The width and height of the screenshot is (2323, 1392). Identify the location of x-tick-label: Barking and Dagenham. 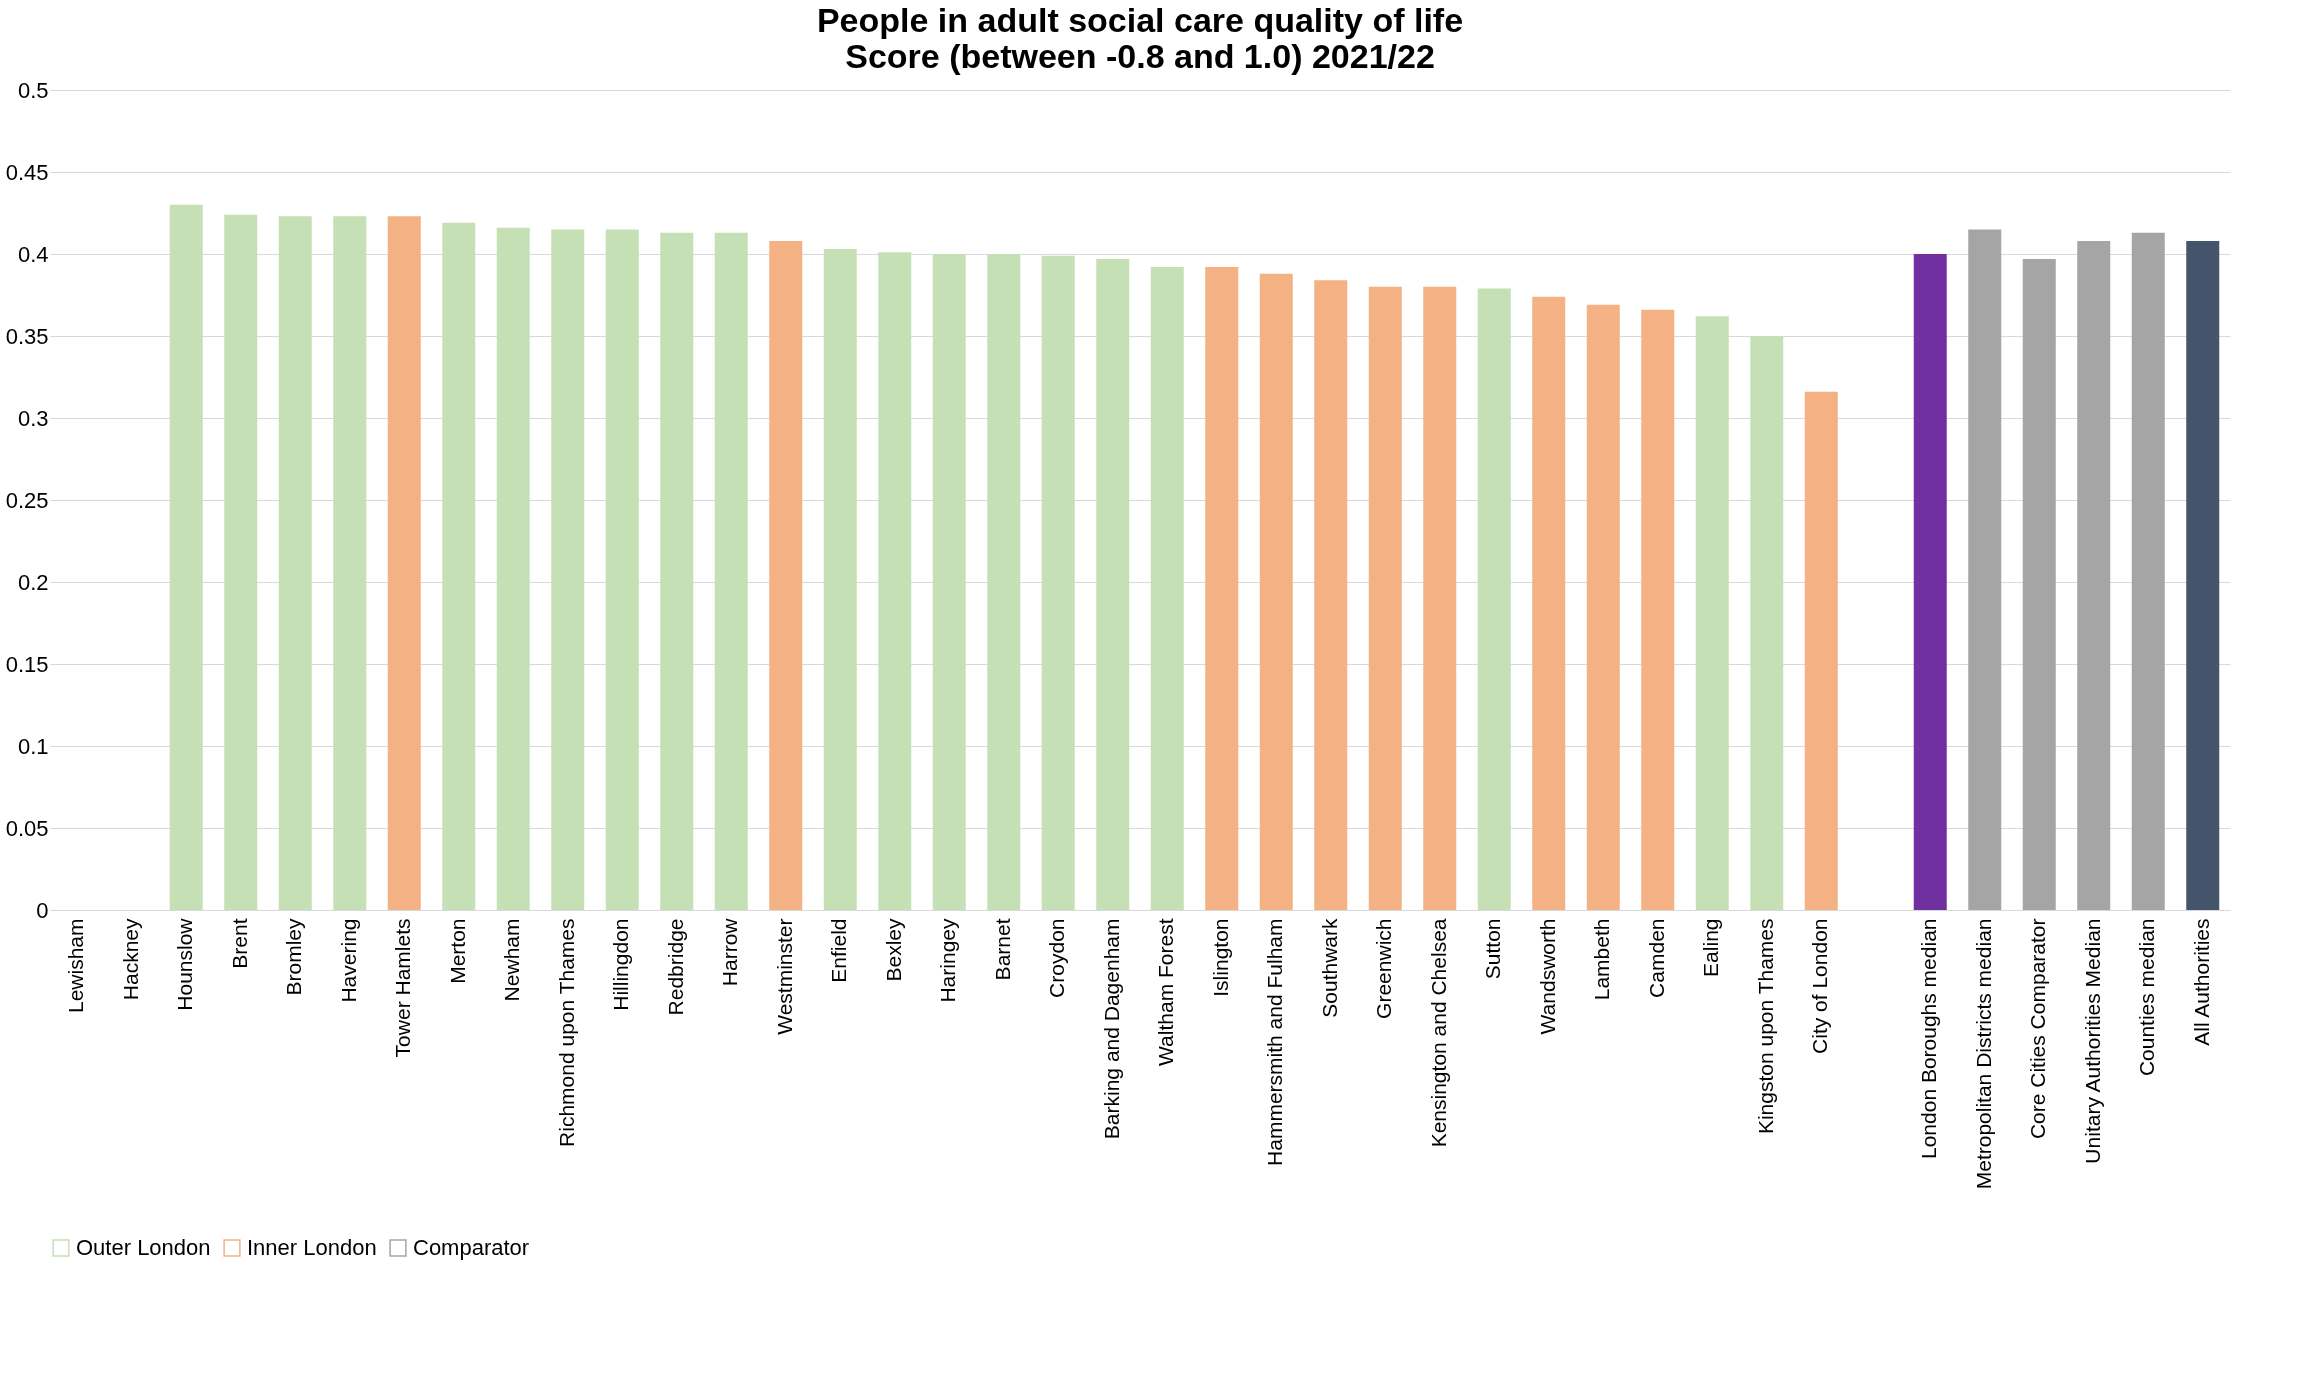
(1111, 1029).